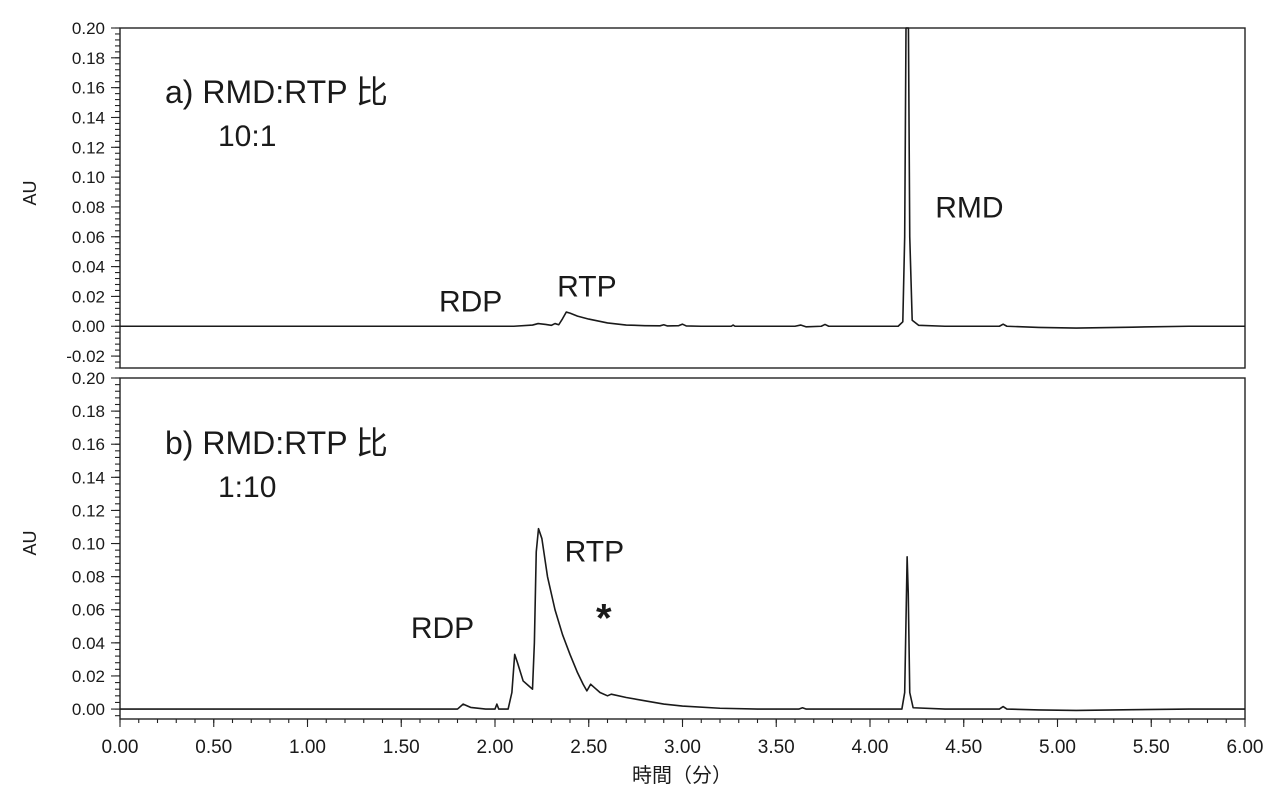  Describe the element at coordinates (307, 747) in the screenshot. I see `x-tick-label: 1.00` at that location.